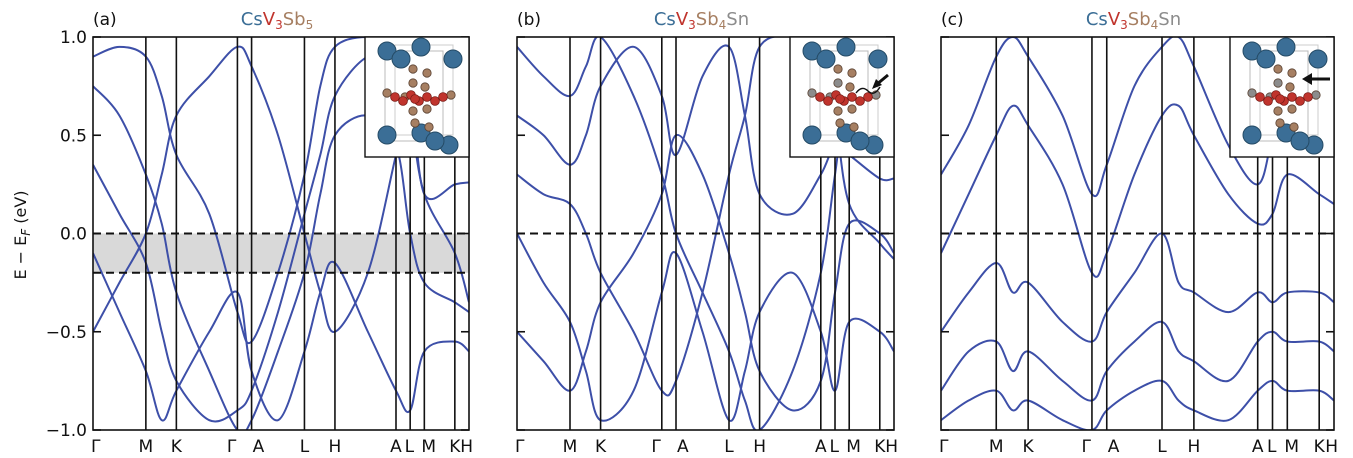 The height and width of the screenshot is (458, 1353). Describe the element at coordinates (952, 20) in the screenshot. I see `panel-label: (c)` at that location.